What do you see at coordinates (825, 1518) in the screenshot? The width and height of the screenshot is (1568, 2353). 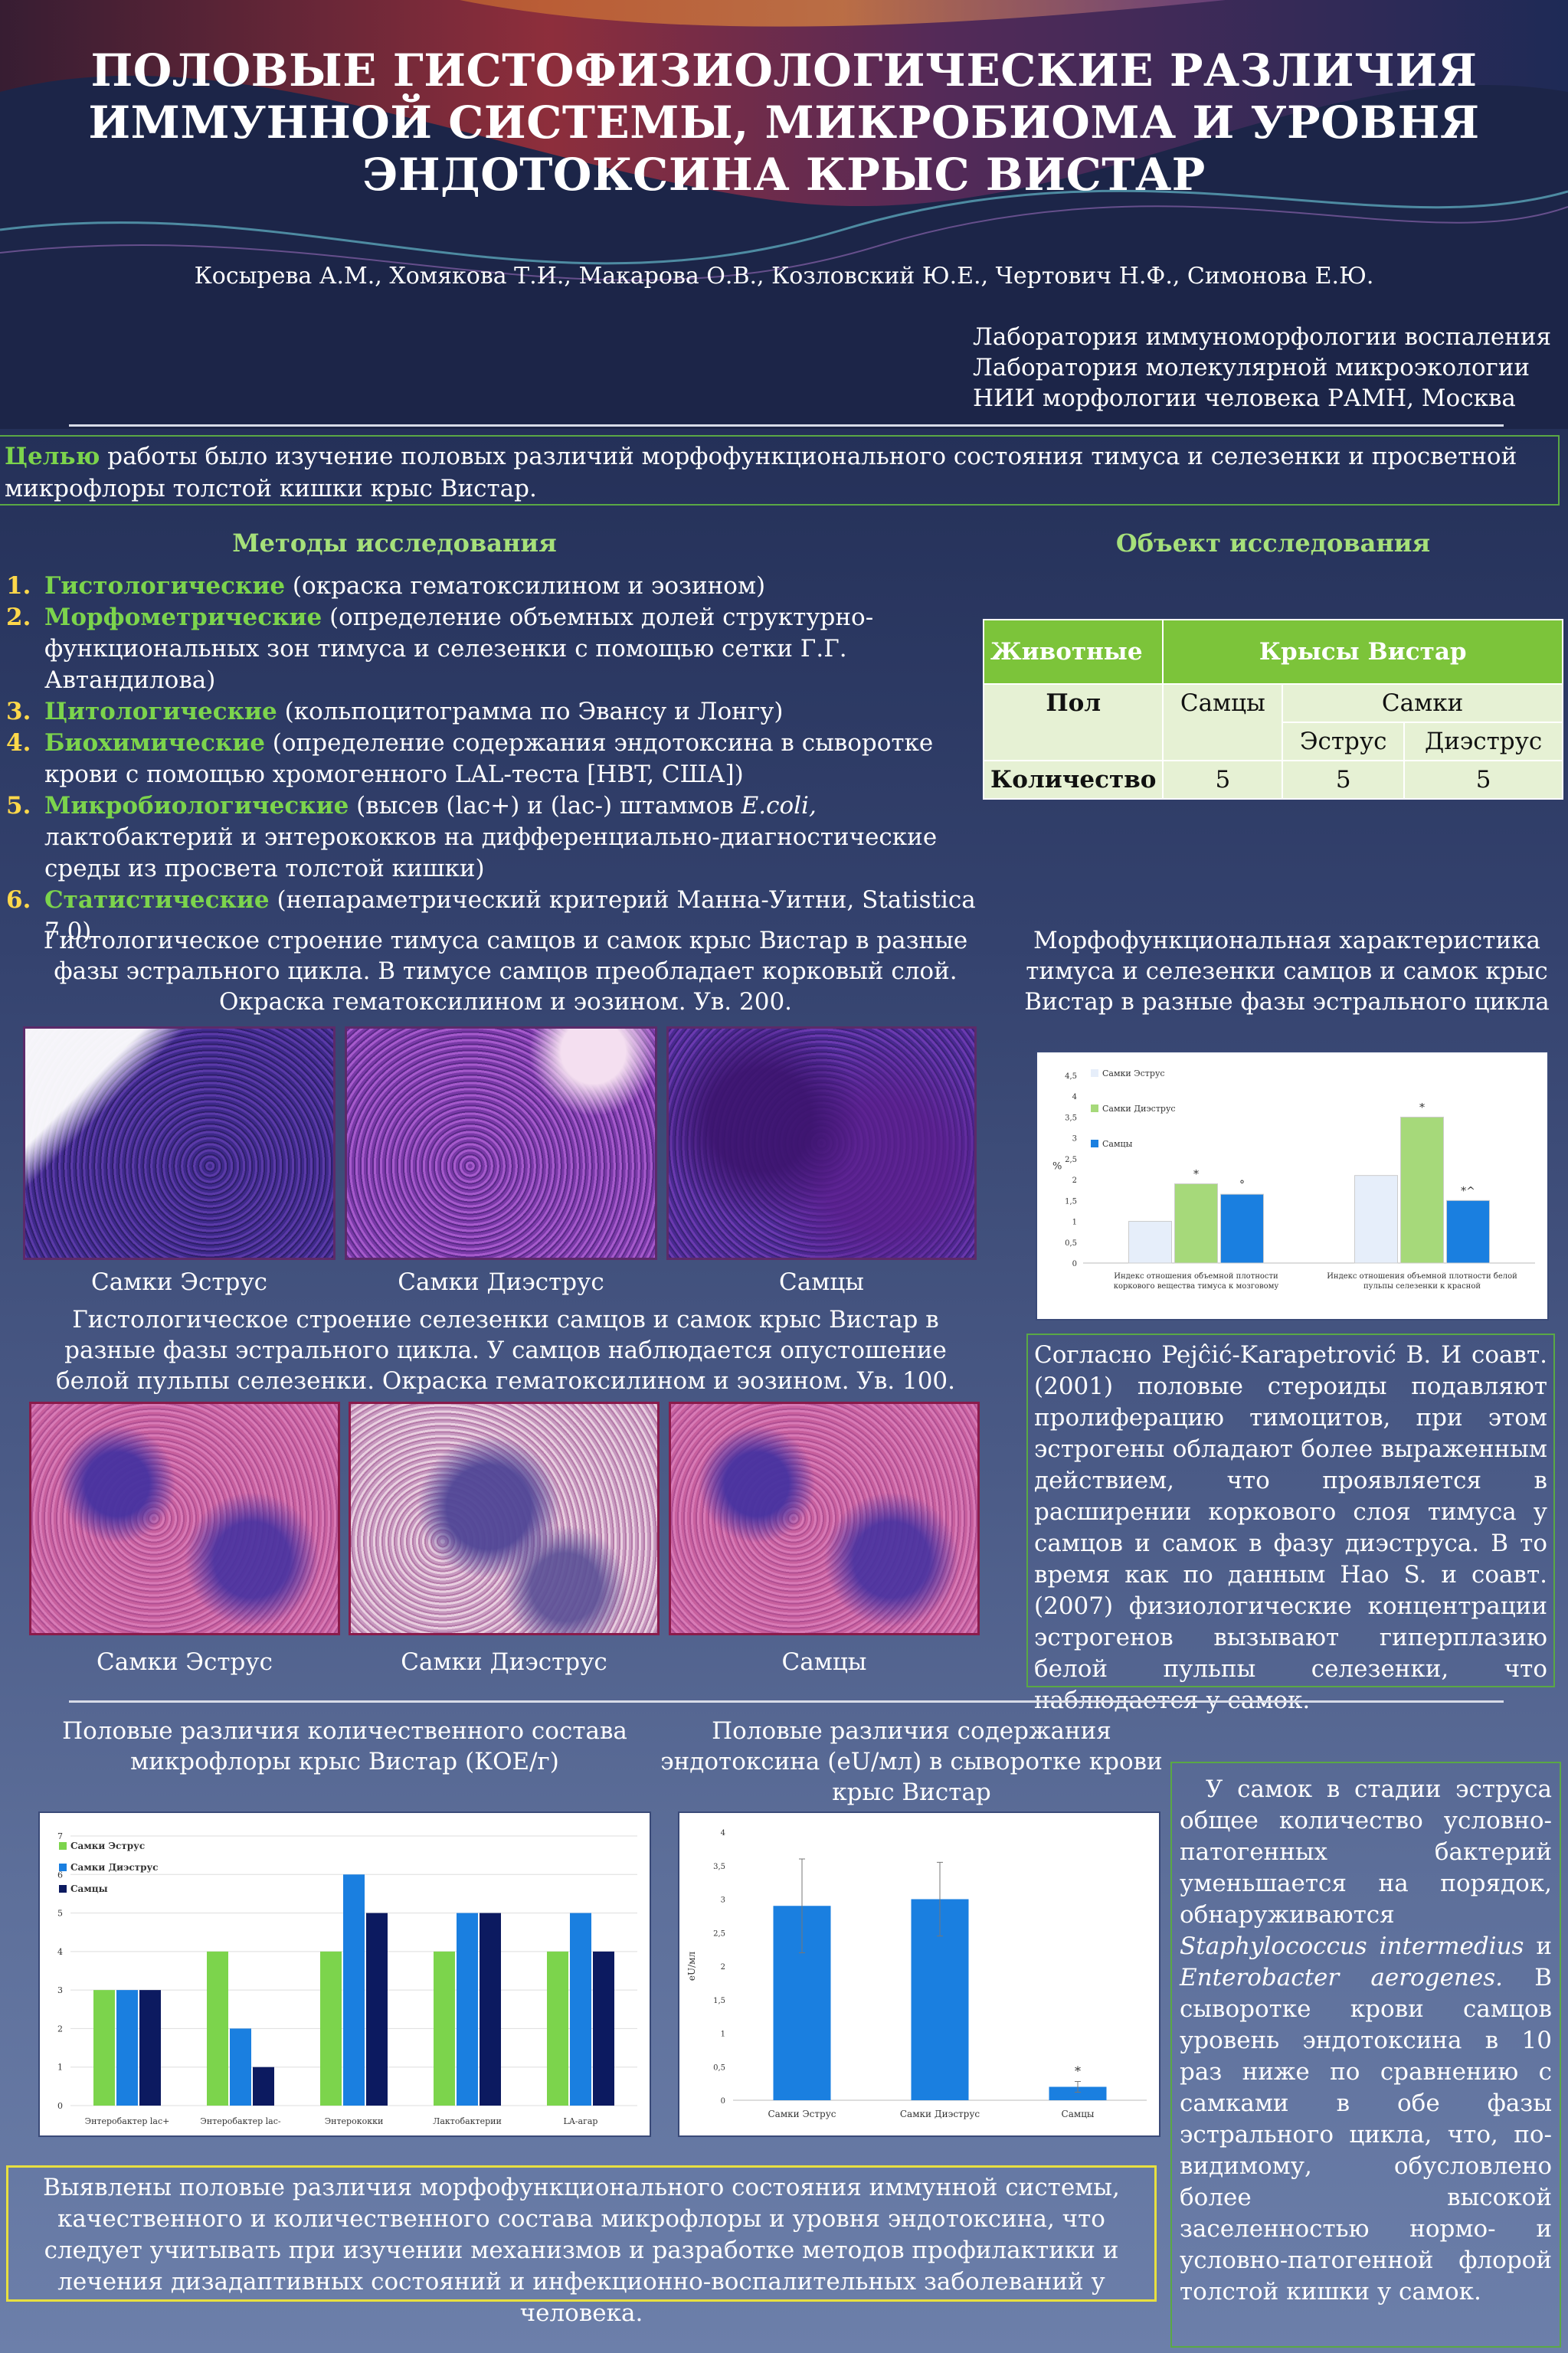 I see `spleen-photo-males` at bounding box center [825, 1518].